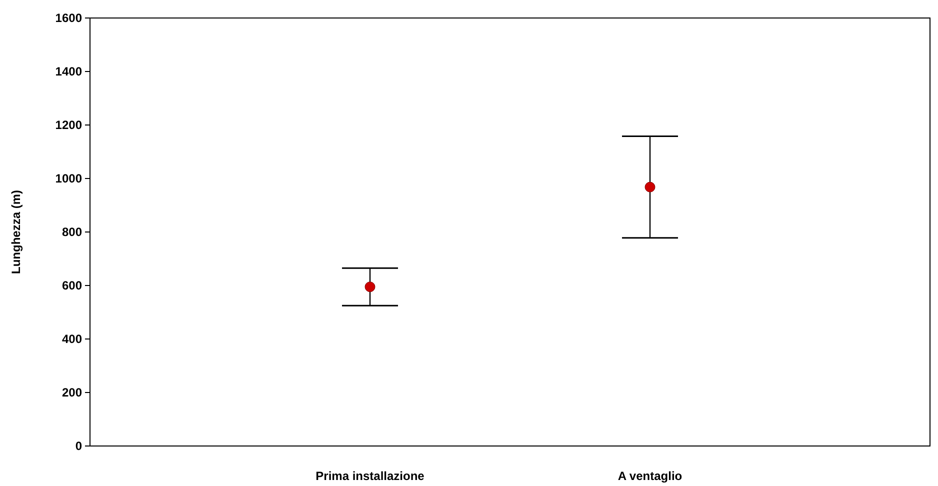 This screenshot has height=486, width=938. I want to click on y-tick-label: 400, so click(72, 339).